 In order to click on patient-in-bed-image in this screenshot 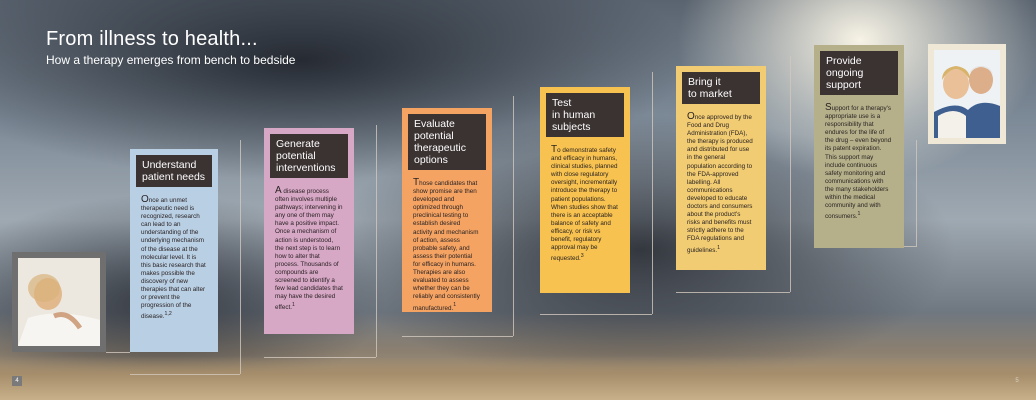, I will do `click(59, 302)`.